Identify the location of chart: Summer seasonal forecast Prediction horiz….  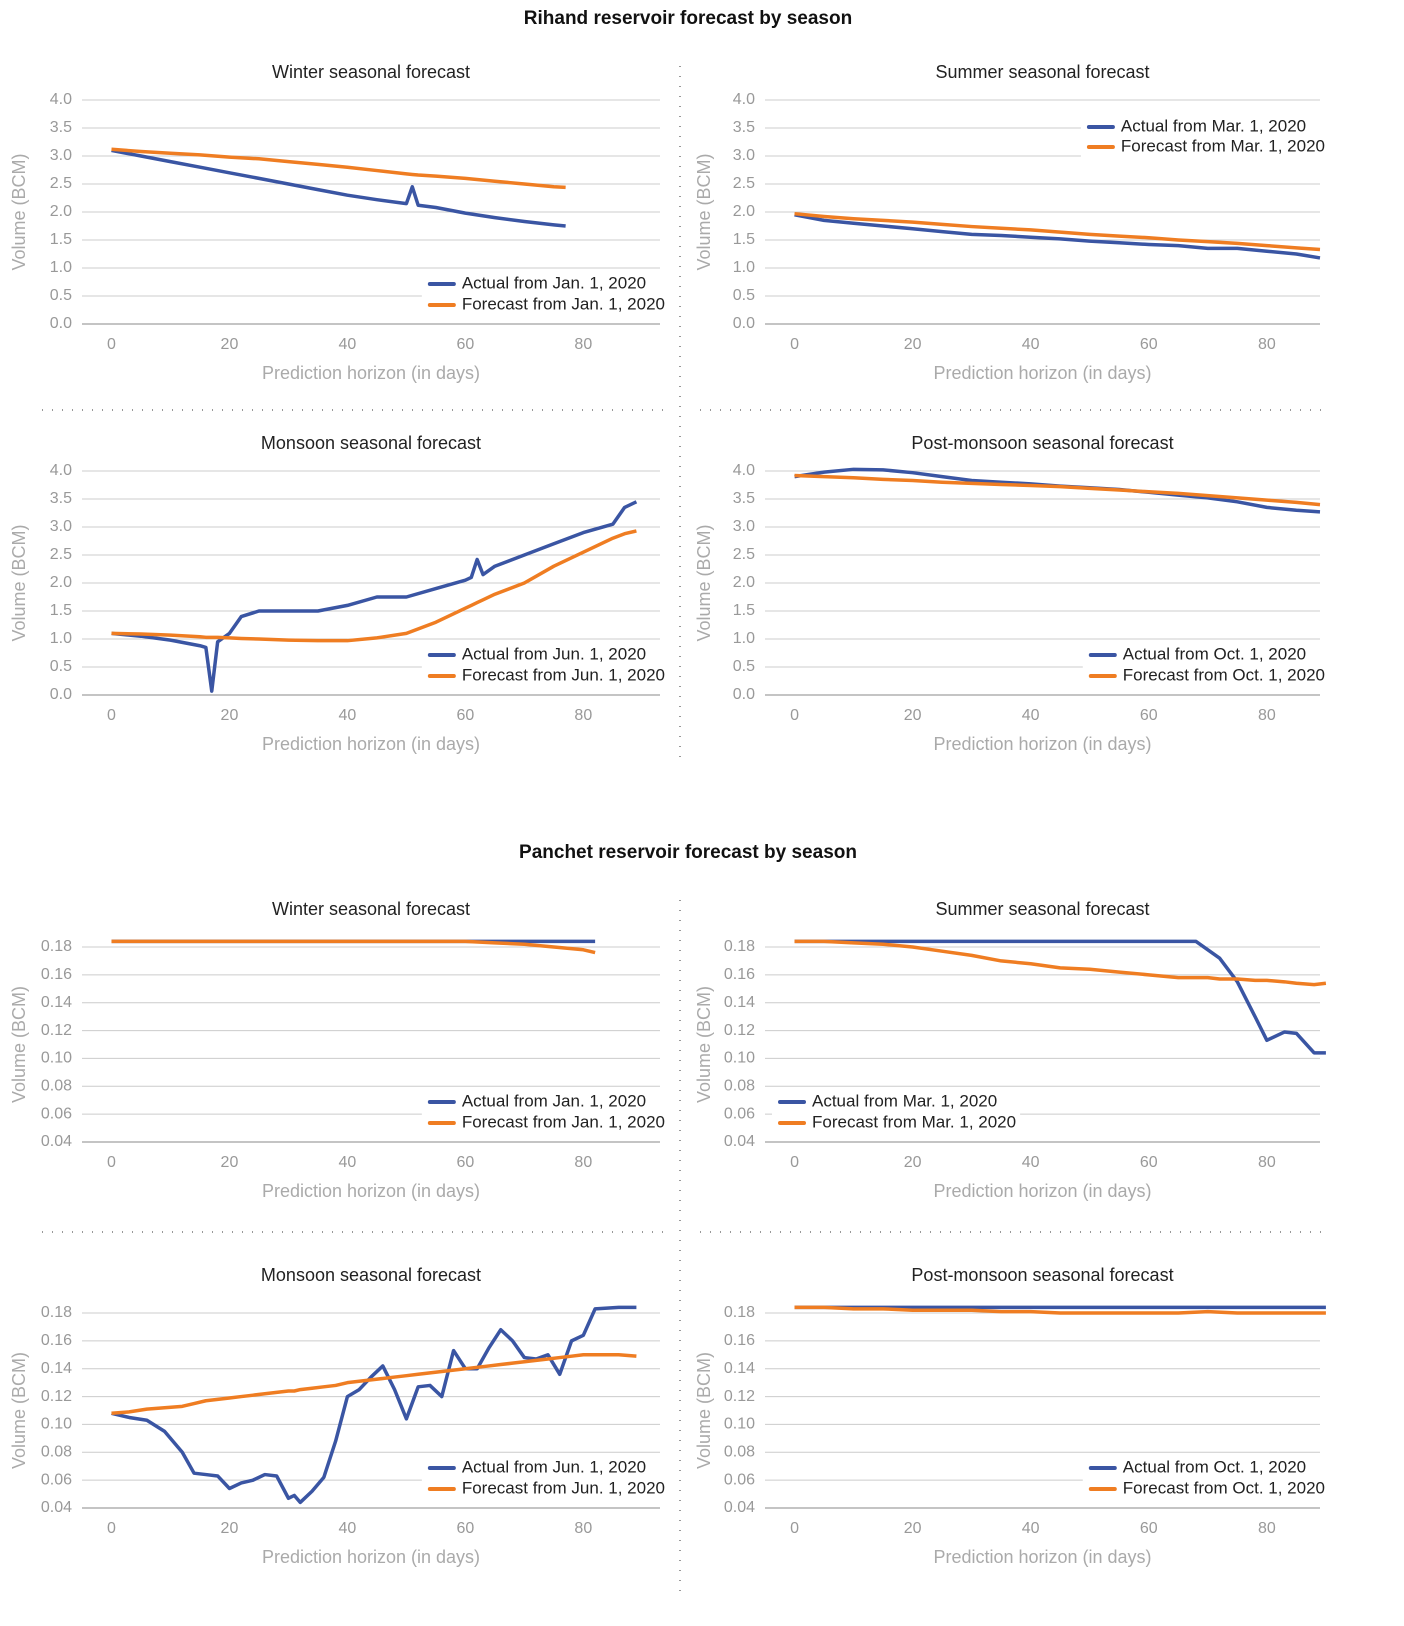
(1007, 222).